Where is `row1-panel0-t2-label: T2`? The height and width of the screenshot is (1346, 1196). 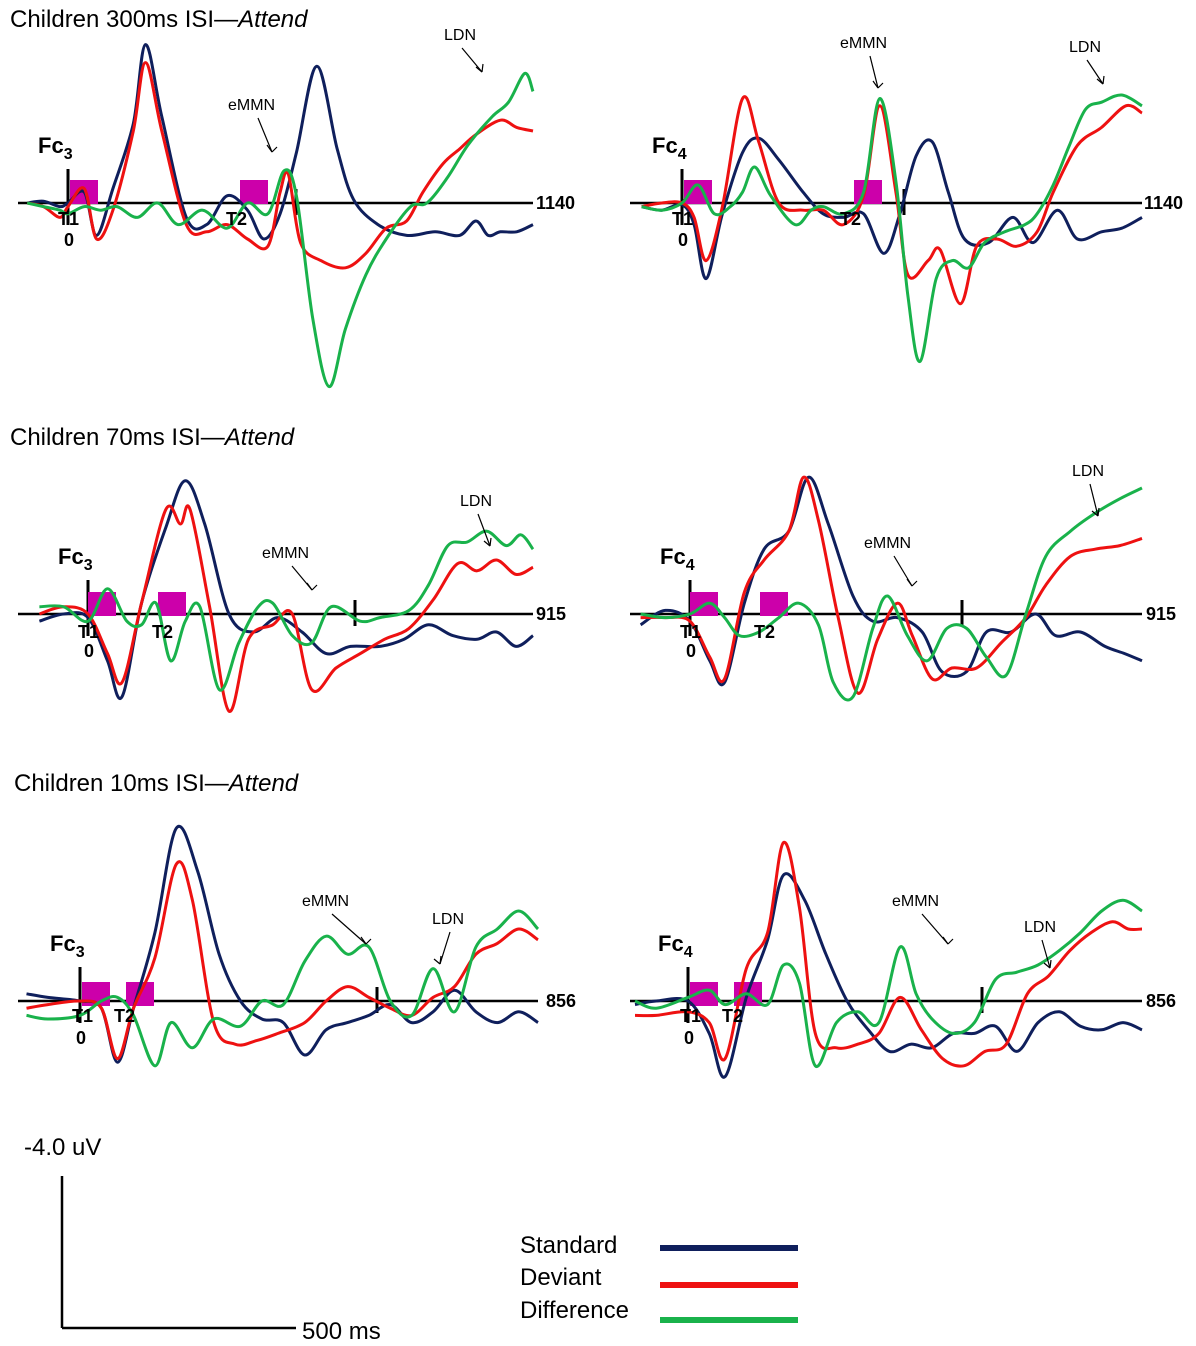
row1-panel0-t2-label: T2 is located at coordinates (162, 632).